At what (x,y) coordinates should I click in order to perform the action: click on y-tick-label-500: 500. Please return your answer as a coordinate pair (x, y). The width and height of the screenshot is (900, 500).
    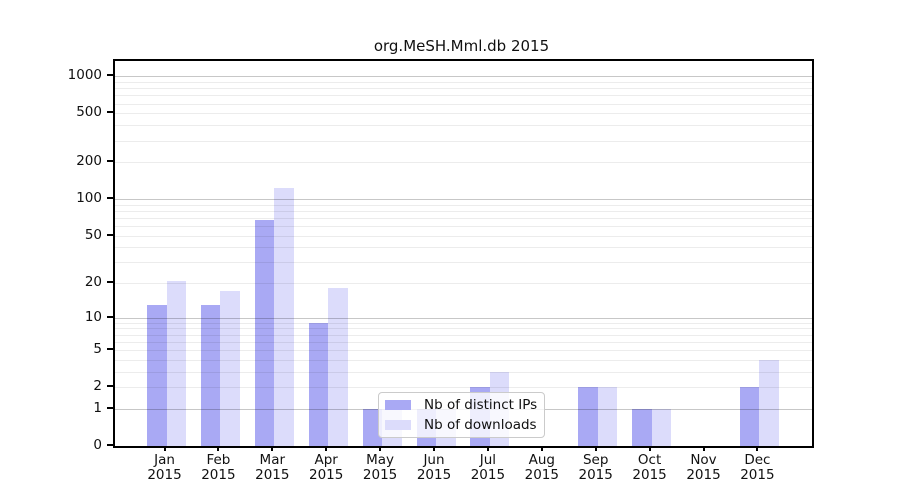
    Looking at the image, I should click on (89, 112).